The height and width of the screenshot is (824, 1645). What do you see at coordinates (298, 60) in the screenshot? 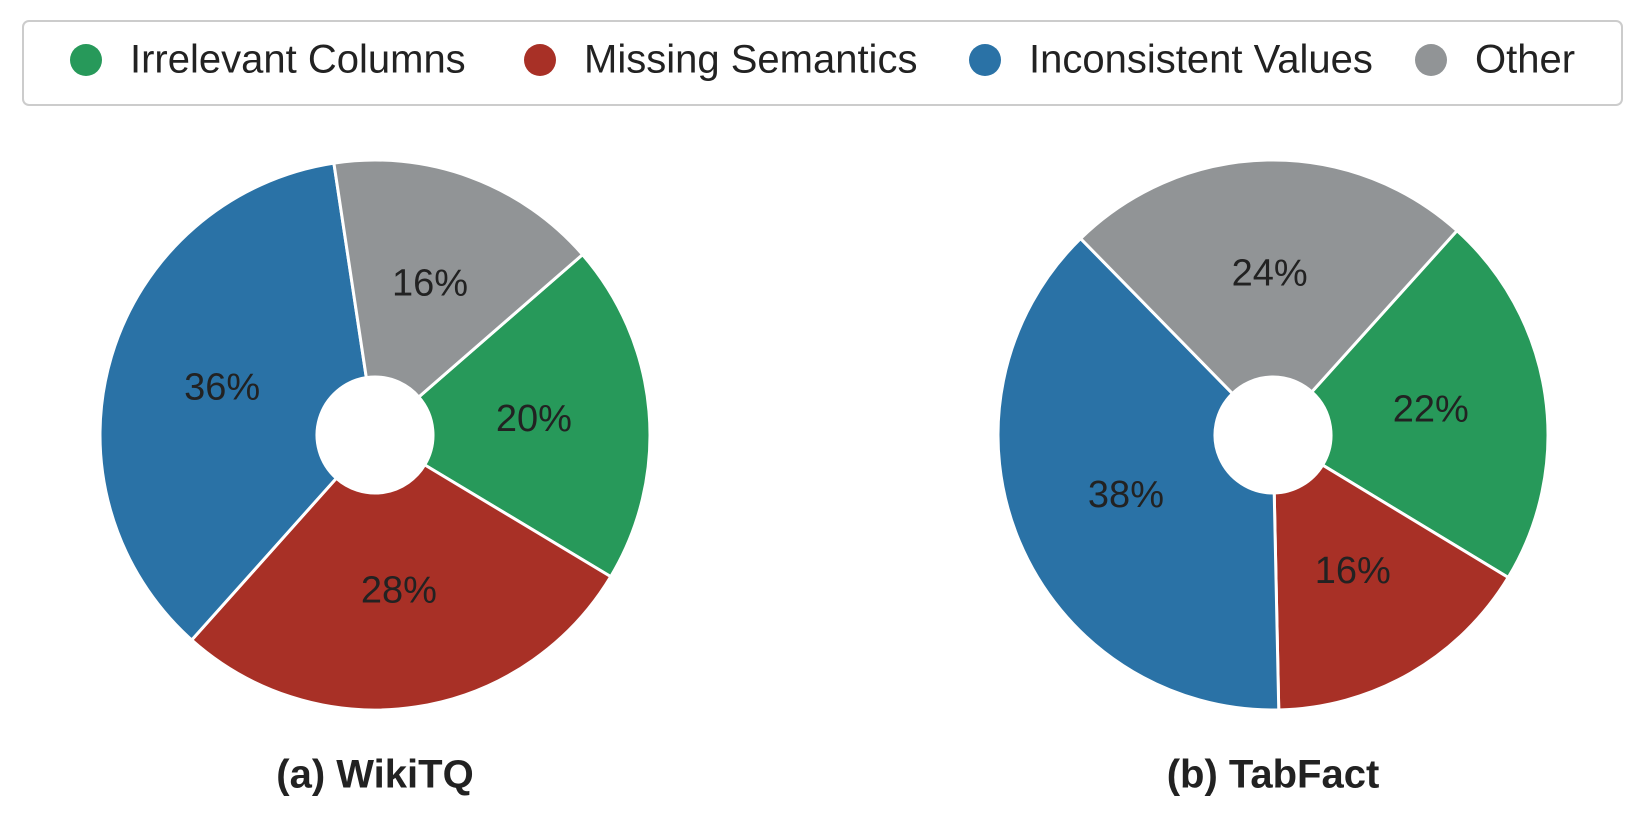
I see `legend-text: Irrelevant Columns` at bounding box center [298, 60].